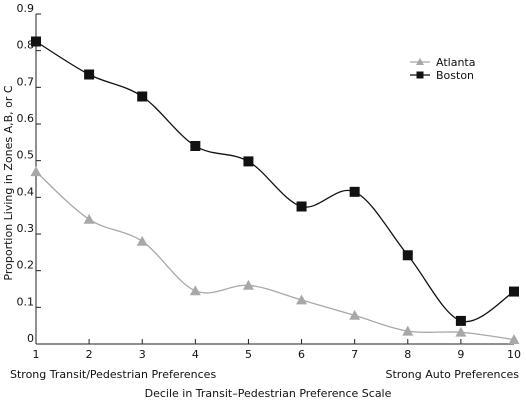 The image size is (526, 406). What do you see at coordinates (420, 61) in the screenshot?
I see `legend-marker-atlanta` at bounding box center [420, 61].